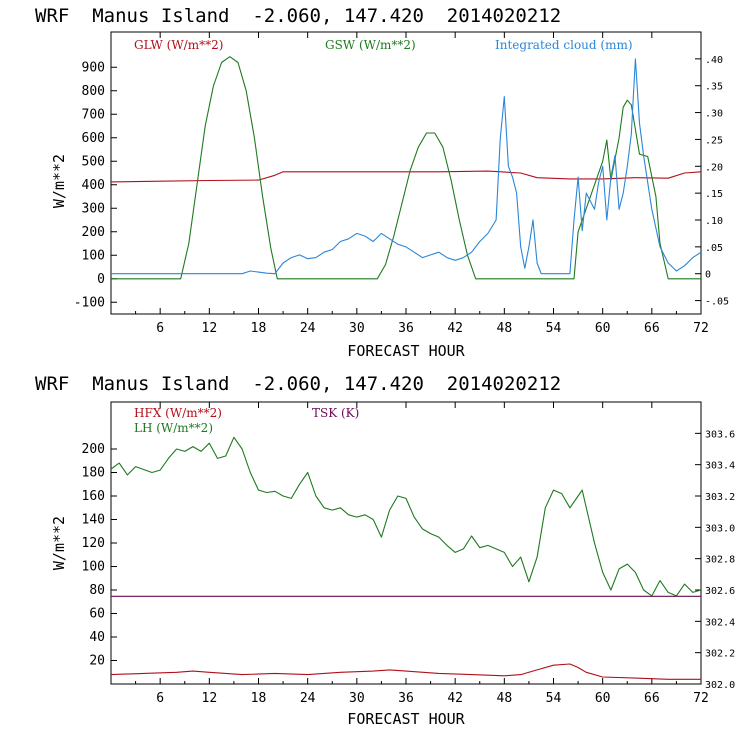 The height and width of the screenshot is (740, 740). Describe the element at coordinates (97, 614) in the screenshot. I see `y-tick-label: 60` at that location.